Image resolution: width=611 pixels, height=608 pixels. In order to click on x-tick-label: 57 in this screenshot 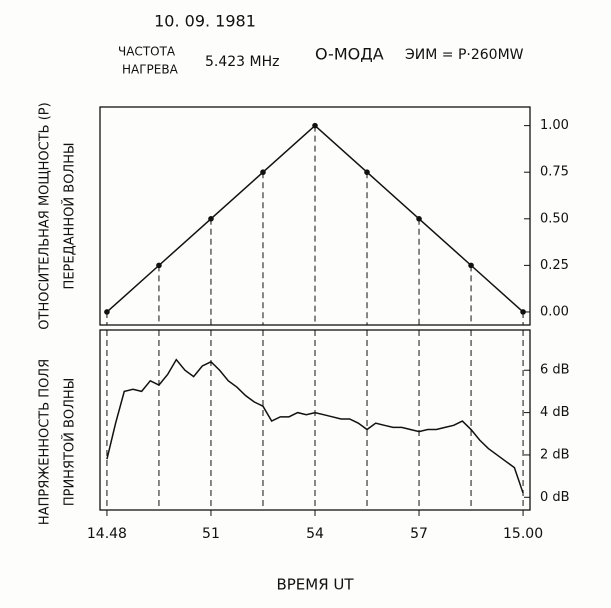, I will do `click(419, 534)`.